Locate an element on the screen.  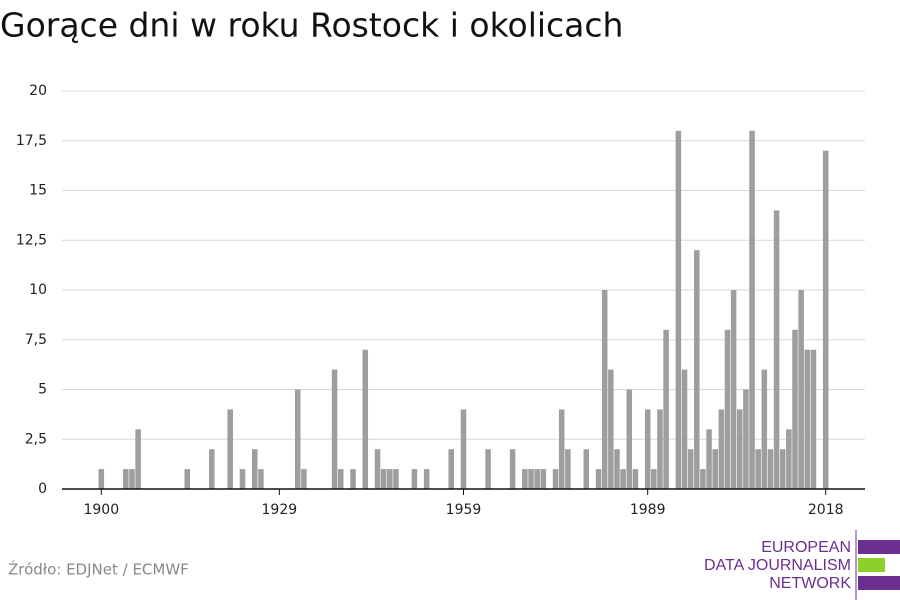
y-tick-label: 20 is located at coordinates (38, 91).